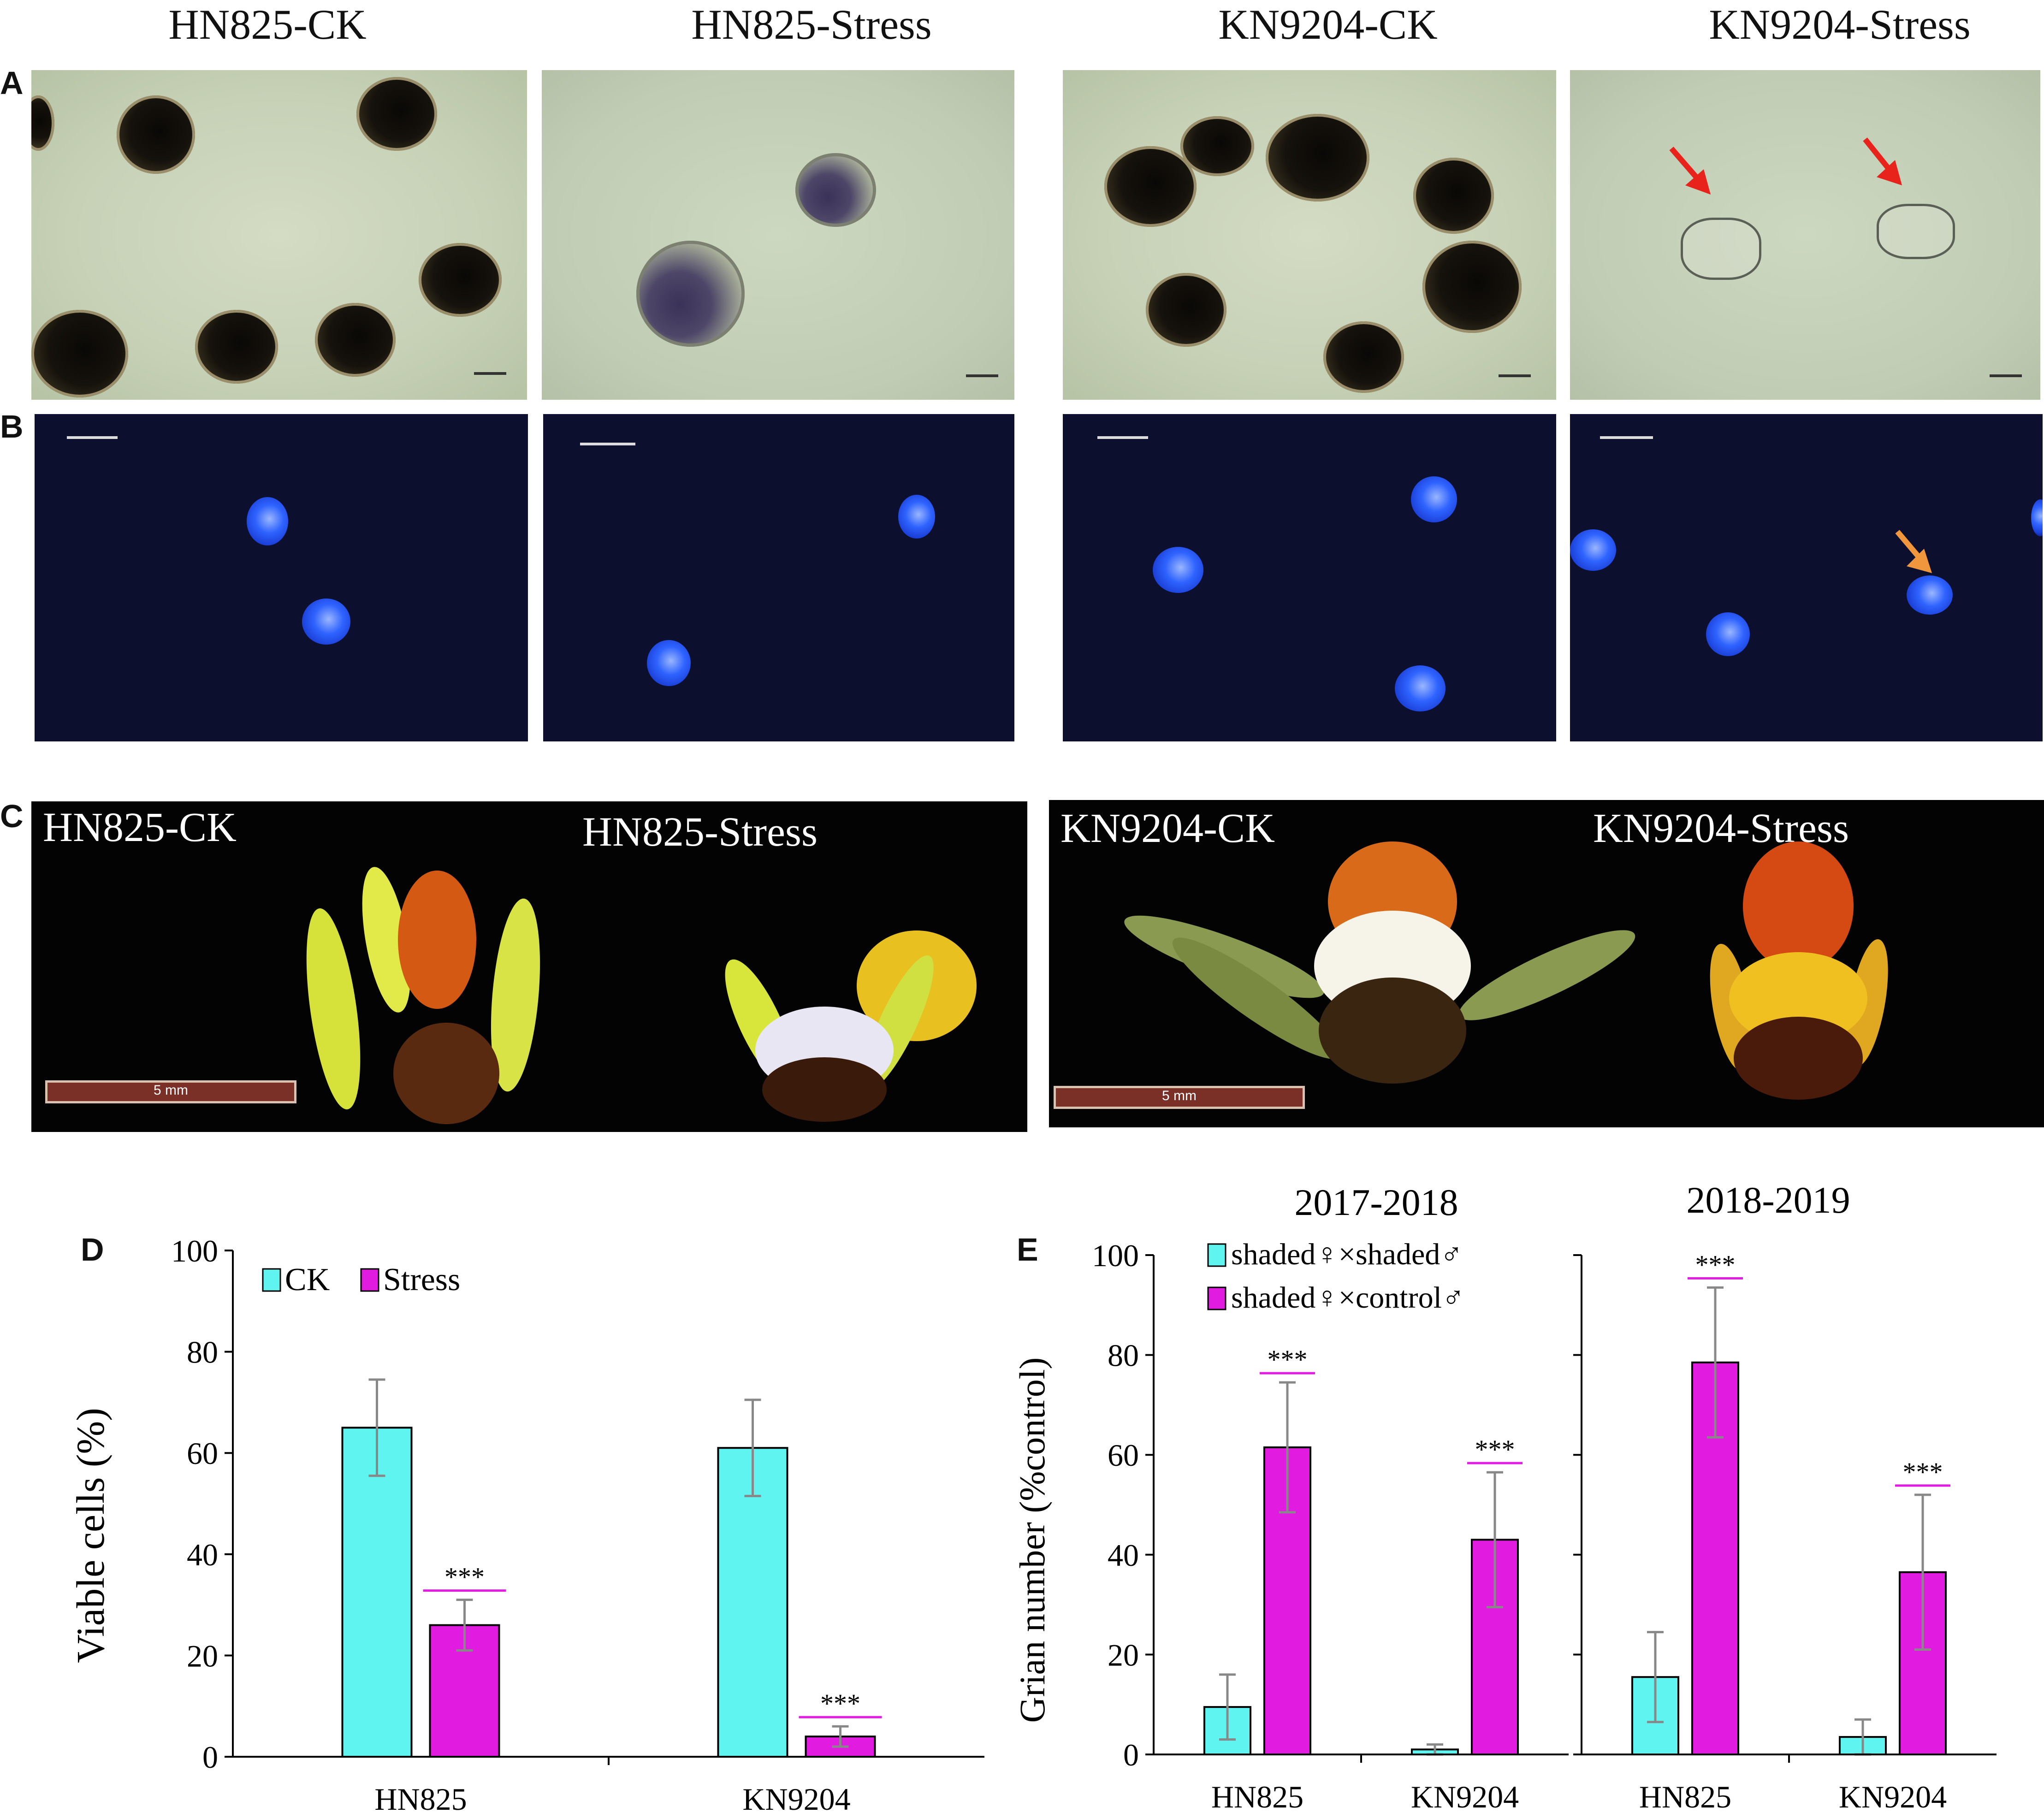  Describe the element at coordinates (281, 577) in the screenshot. I see `micrograph-b-hn825-ck` at that location.